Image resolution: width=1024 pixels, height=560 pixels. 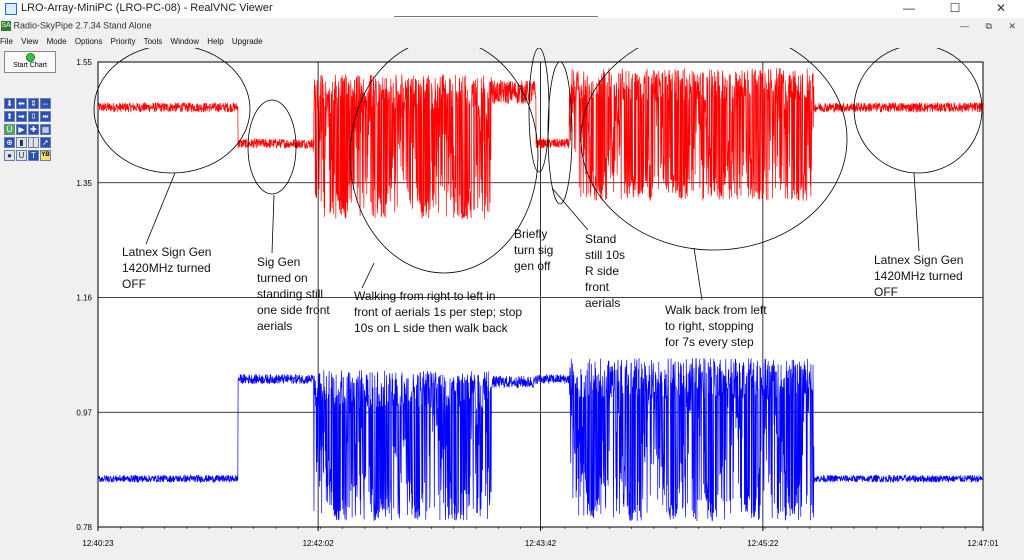 What do you see at coordinates (84, 527) in the screenshot?
I see `y-tick-label: 0.78` at bounding box center [84, 527].